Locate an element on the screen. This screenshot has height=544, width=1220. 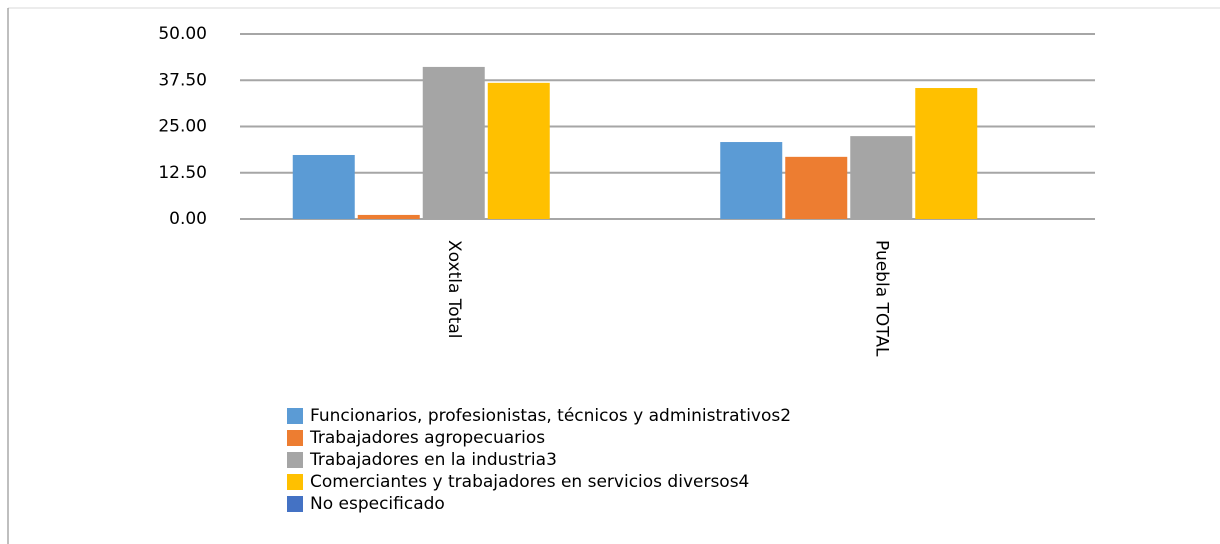
y-tick-label: 0.00 is located at coordinates (188, 219).